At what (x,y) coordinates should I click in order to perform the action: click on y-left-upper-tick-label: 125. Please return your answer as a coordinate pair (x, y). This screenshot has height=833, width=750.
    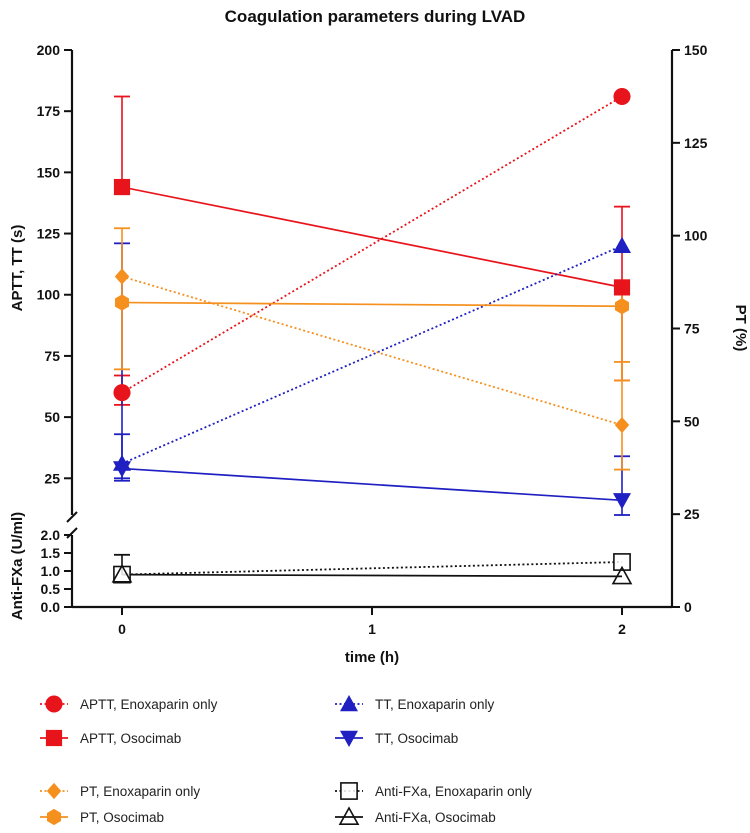
    Looking at the image, I should click on (49, 234).